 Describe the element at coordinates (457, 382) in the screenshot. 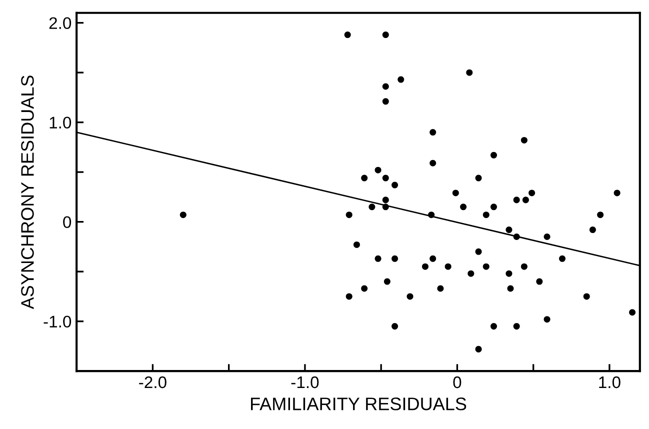

I see `x-tick-label: 0` at that location.